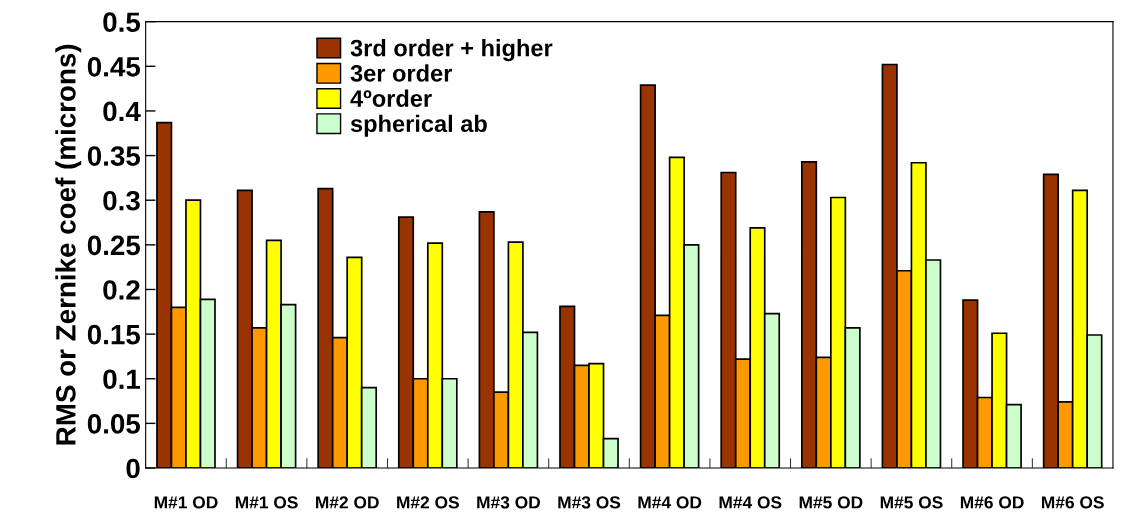 Image resolution: width=1138 pixels, height=516 pixels. Describe the element at coordinates (122, 22) in the screenshot. I see `y-tick-label: 0.5` at that location.